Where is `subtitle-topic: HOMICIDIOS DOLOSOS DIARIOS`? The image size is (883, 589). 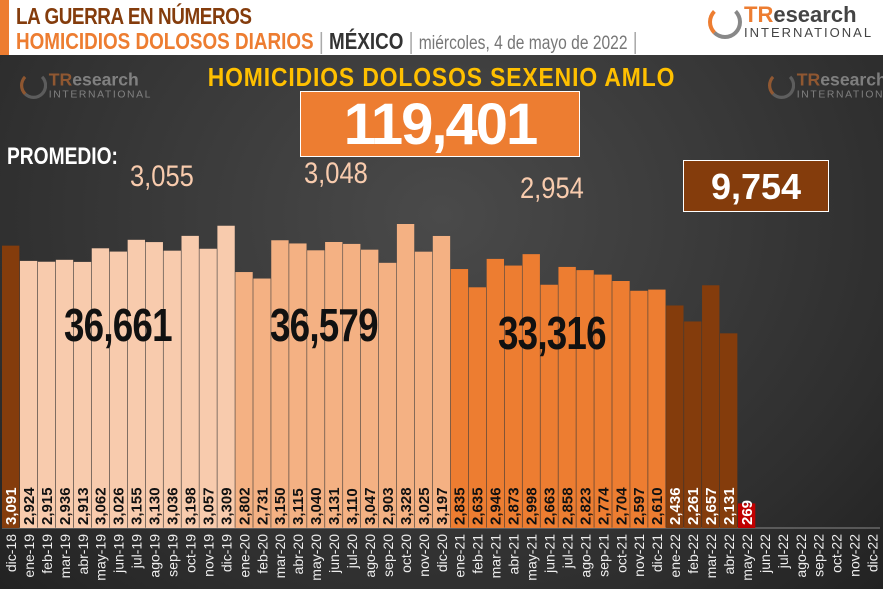 subtitle-topic: HOMICIDIOS DOLOSOS DIARIOS is located at coordinates (165, 41).